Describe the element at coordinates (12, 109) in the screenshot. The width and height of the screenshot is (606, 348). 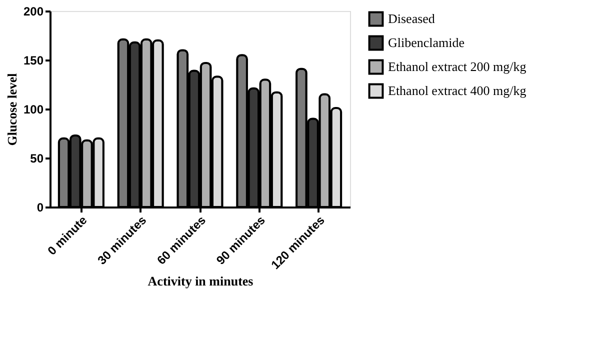
I see `y-axis-title: Glucose level` at that location.